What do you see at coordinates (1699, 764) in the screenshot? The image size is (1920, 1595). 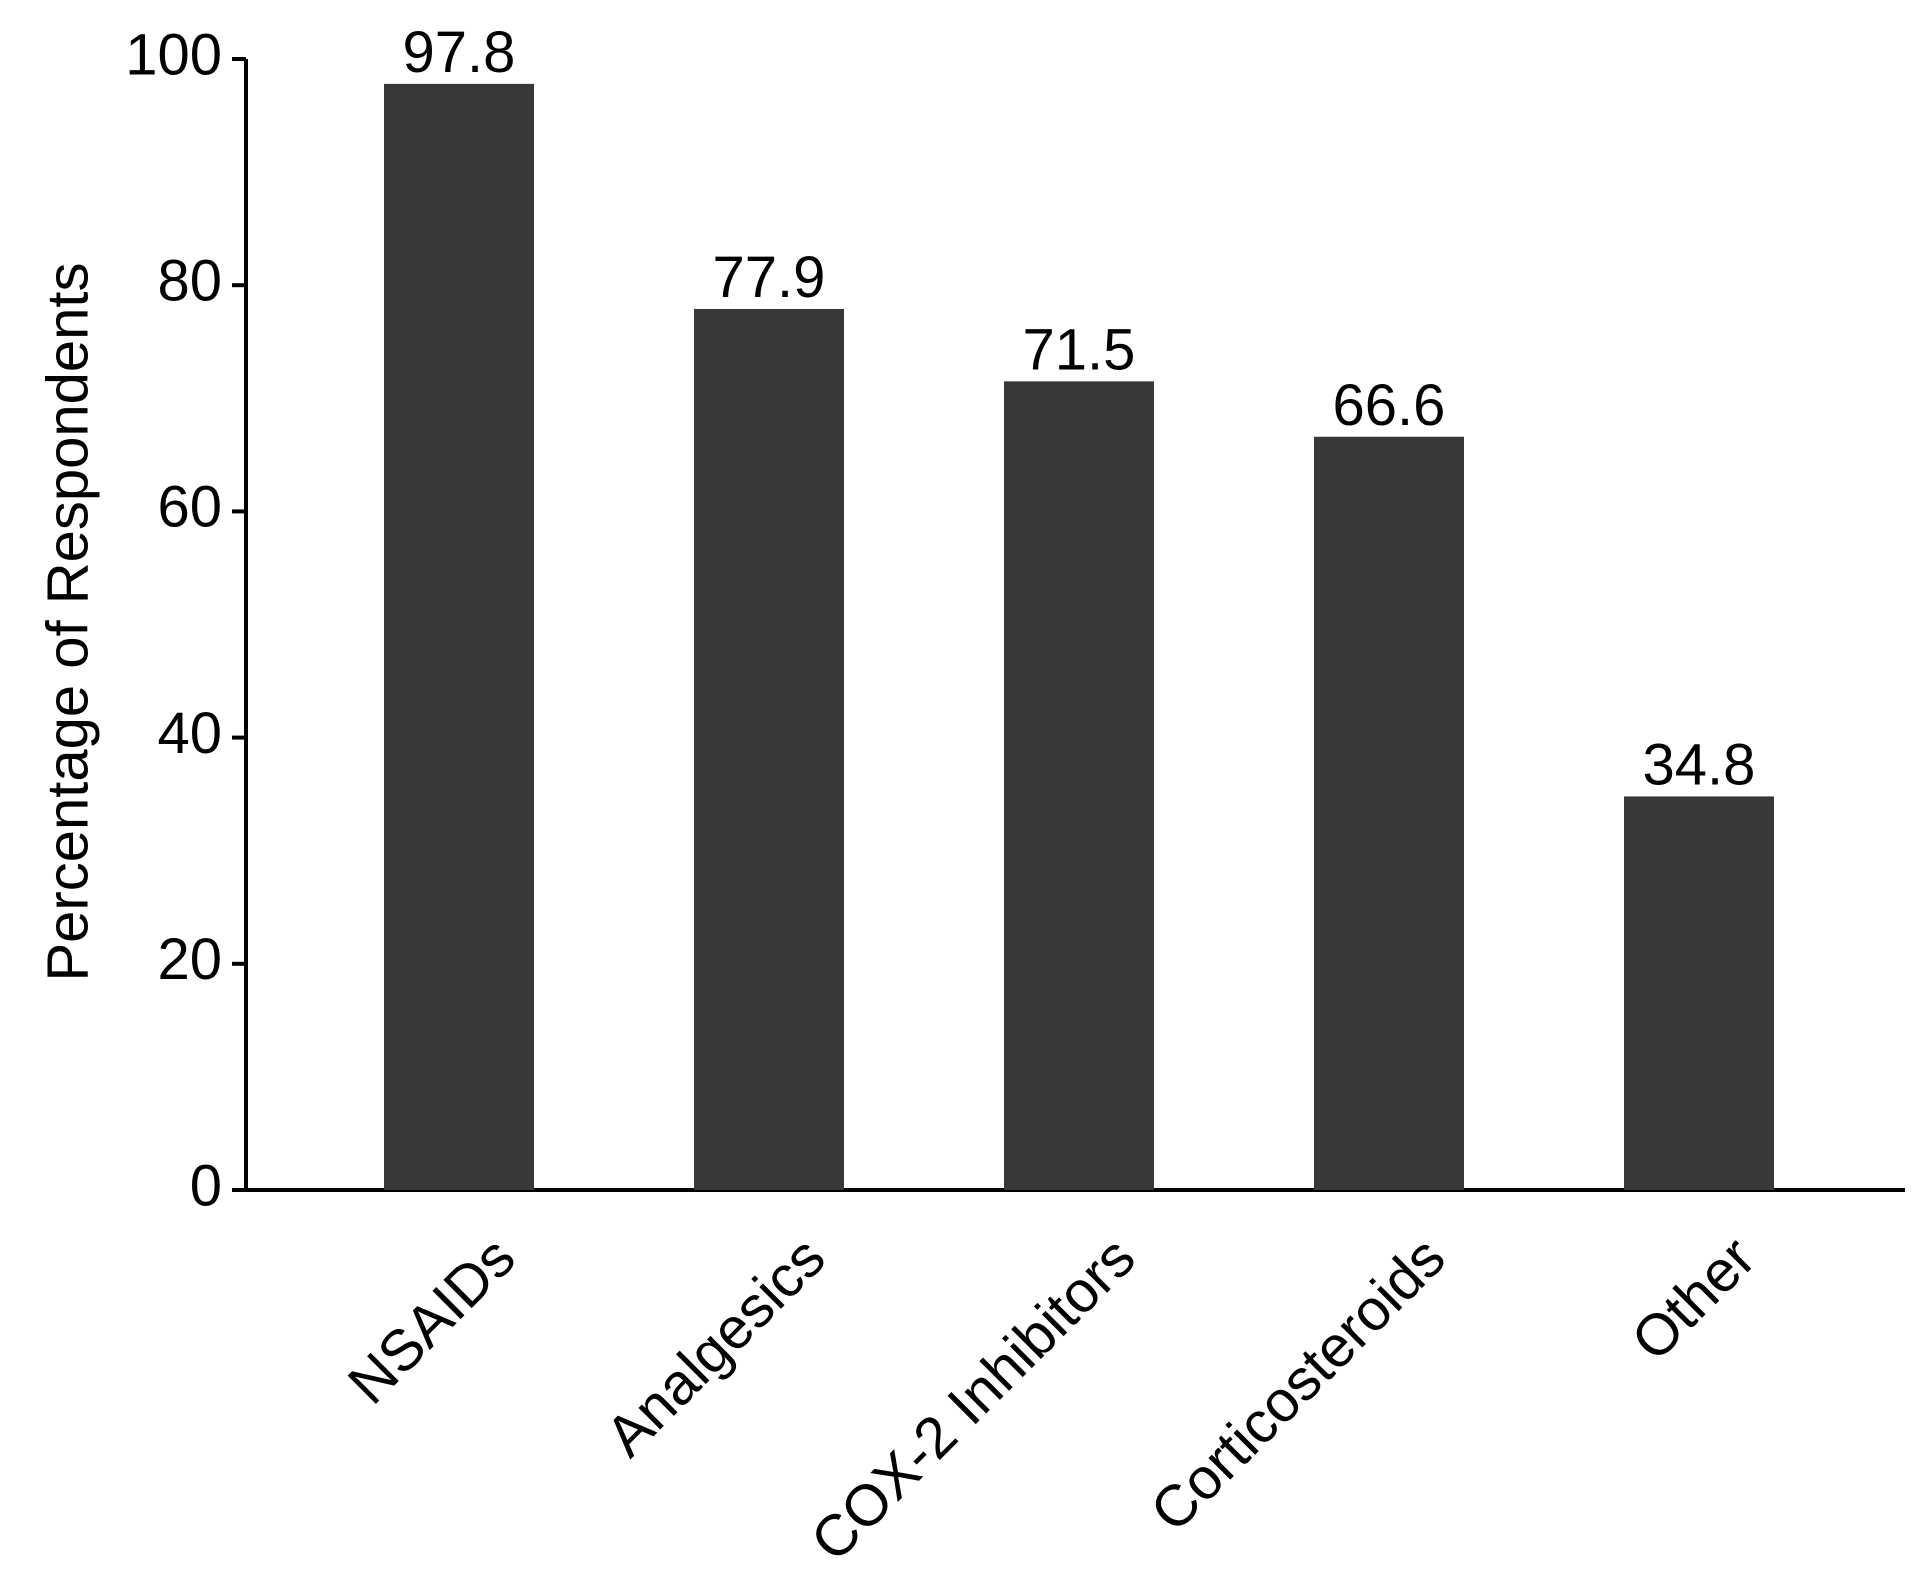 I see `value-label: 34.8` at bounding box center [1699, 764].